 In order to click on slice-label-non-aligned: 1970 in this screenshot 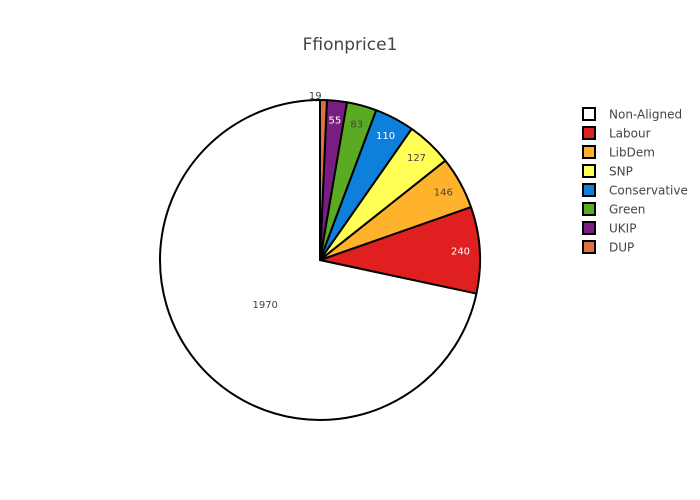, I will do `click(264, 305)`.